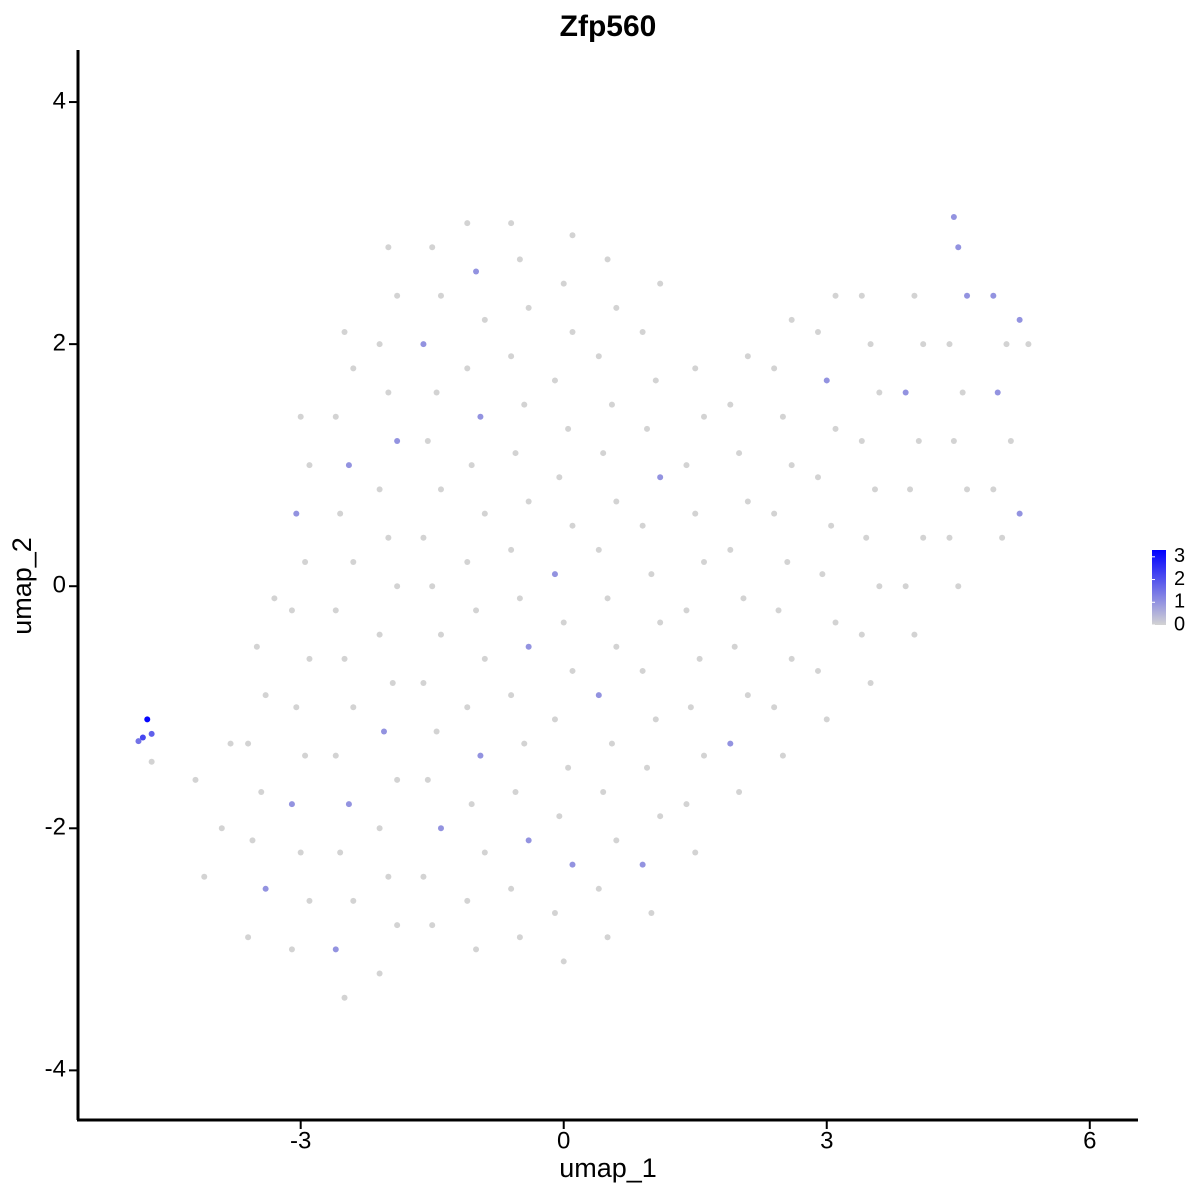 The width and height of the screenshot is (1200, 1200). What do you see at coordinates (59, 100) in the screenshot?
I see `y-tick-label: 4` at bounding box center [59, 100].